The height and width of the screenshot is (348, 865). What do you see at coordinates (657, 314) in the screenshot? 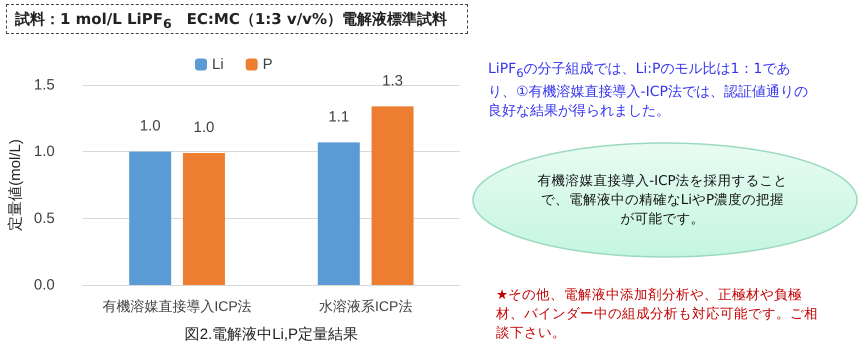
I see `text: ★その他、電解液中添加剤分析や、正極材や負極材、バインダー中の組成分析も対応可能です。ご相談下さい。` at bounding box center [657, 314].